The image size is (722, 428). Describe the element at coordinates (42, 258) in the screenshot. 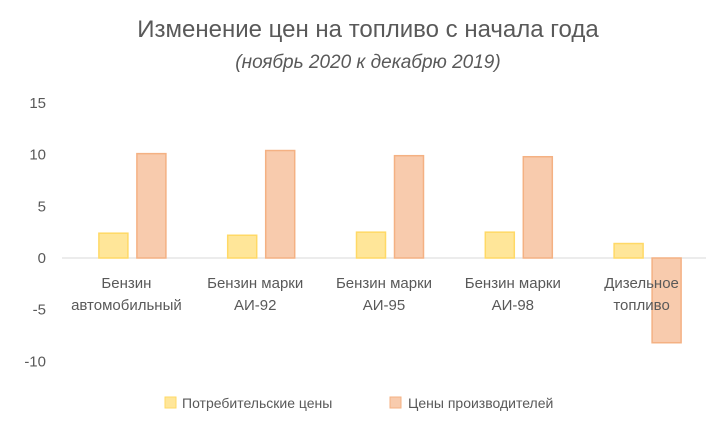

I see `y-tick-label: 0` at that location.